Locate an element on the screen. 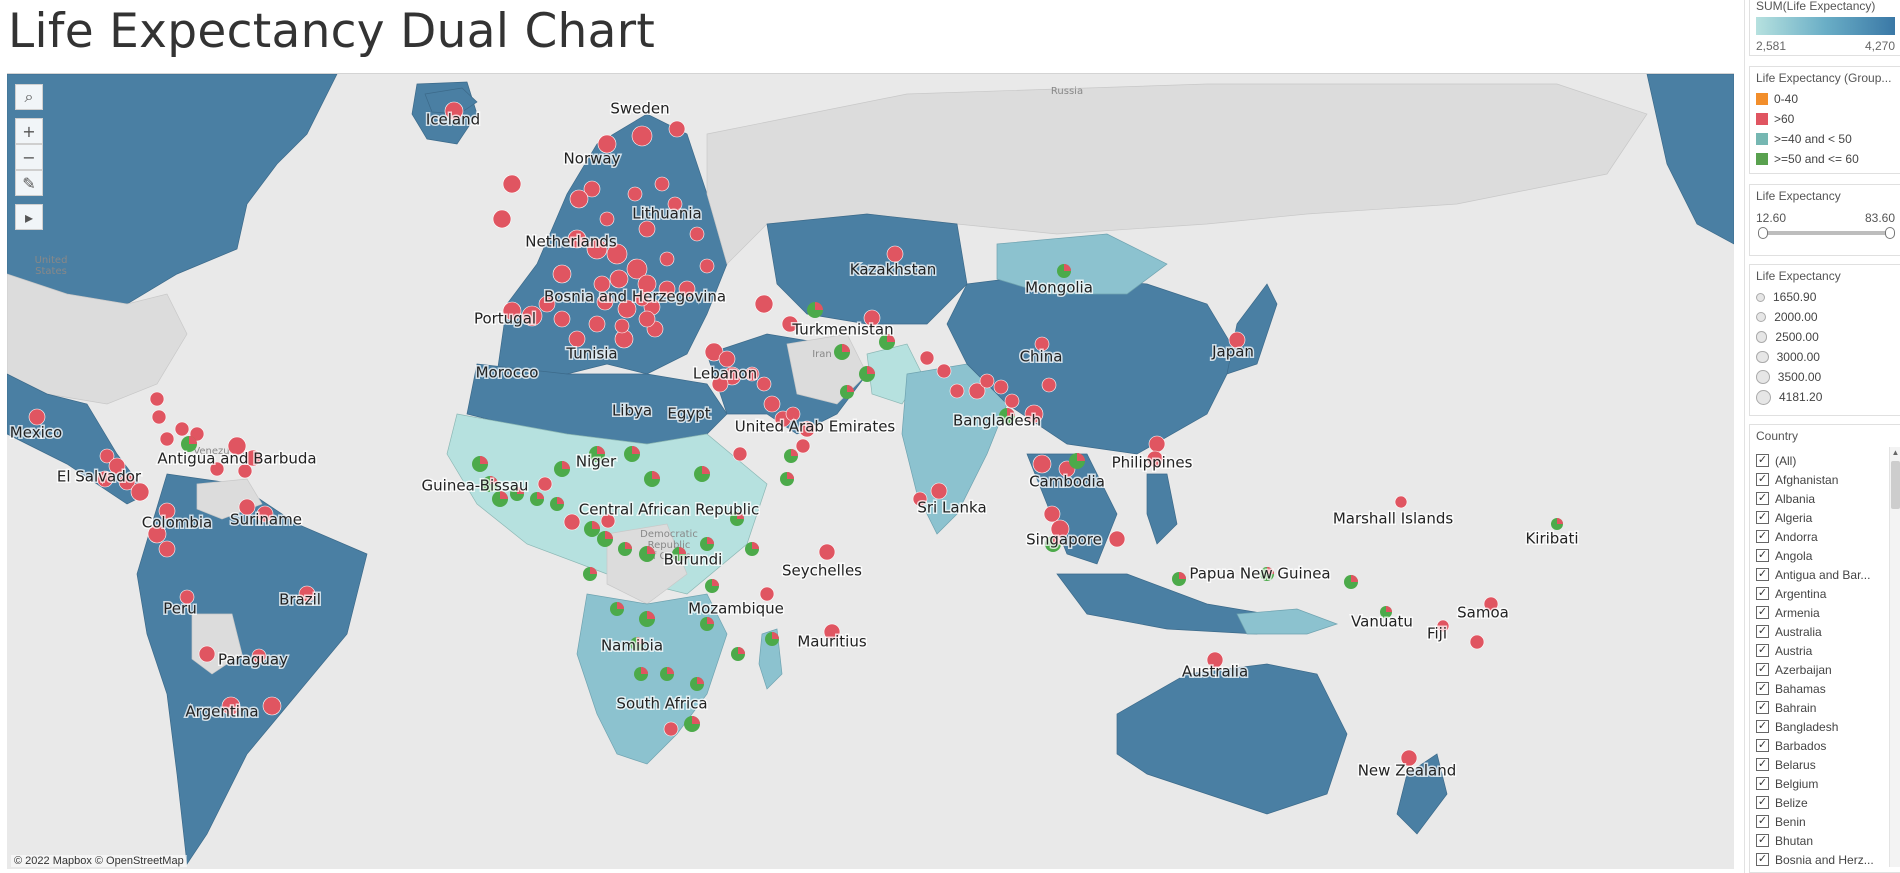 The width and height of the screenshot is (1900, 873). range-slider is located at coordinates (1826, 233).